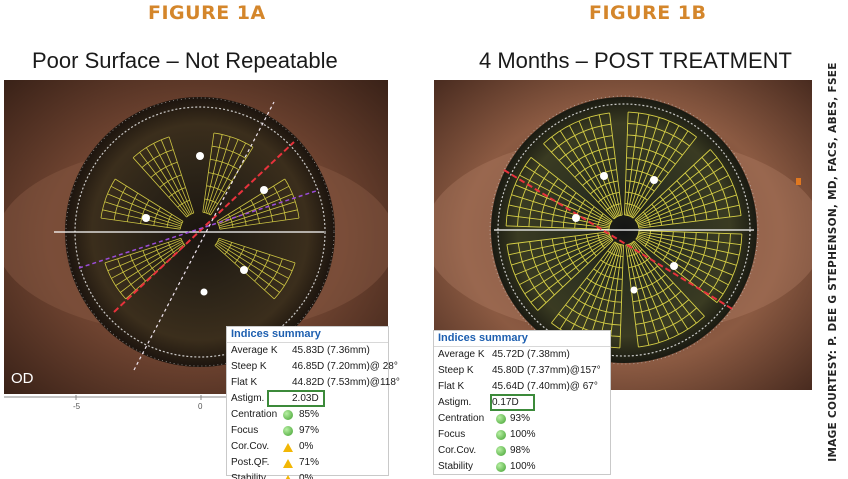 Image resolution: width=848 pixels, height=479 pixels. I want to click on summary-label: Centration, so click(461, 418).